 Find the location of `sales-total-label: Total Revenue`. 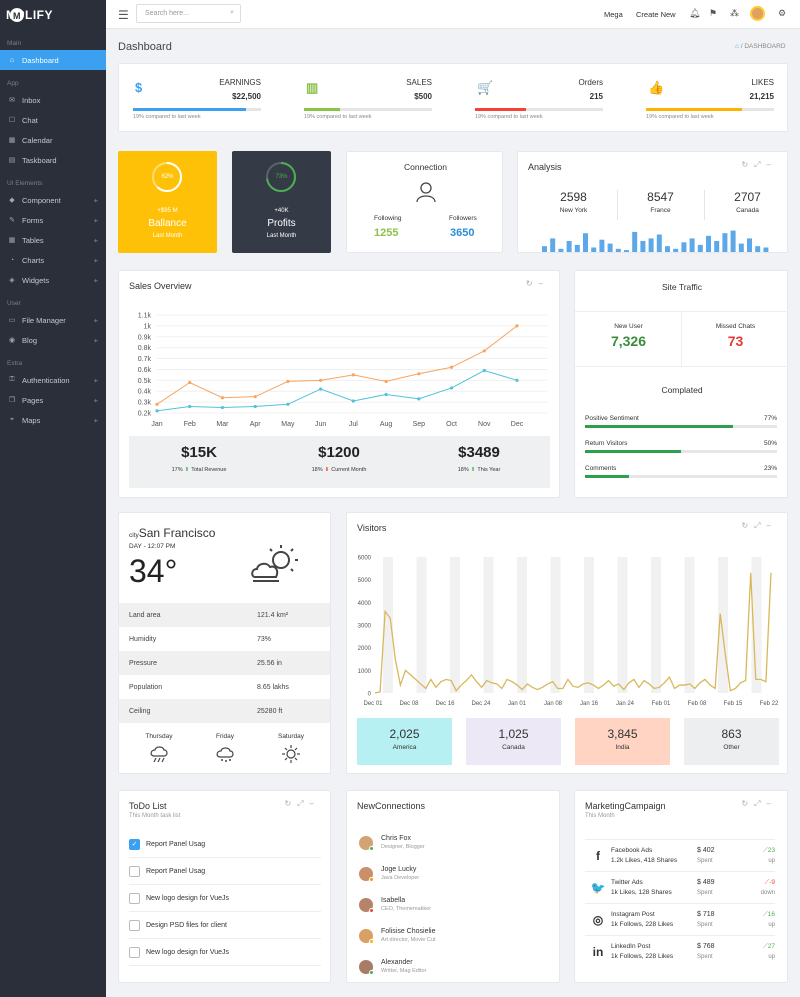

sales-total-label: Total Revenue is located at coordinates (209, 470).